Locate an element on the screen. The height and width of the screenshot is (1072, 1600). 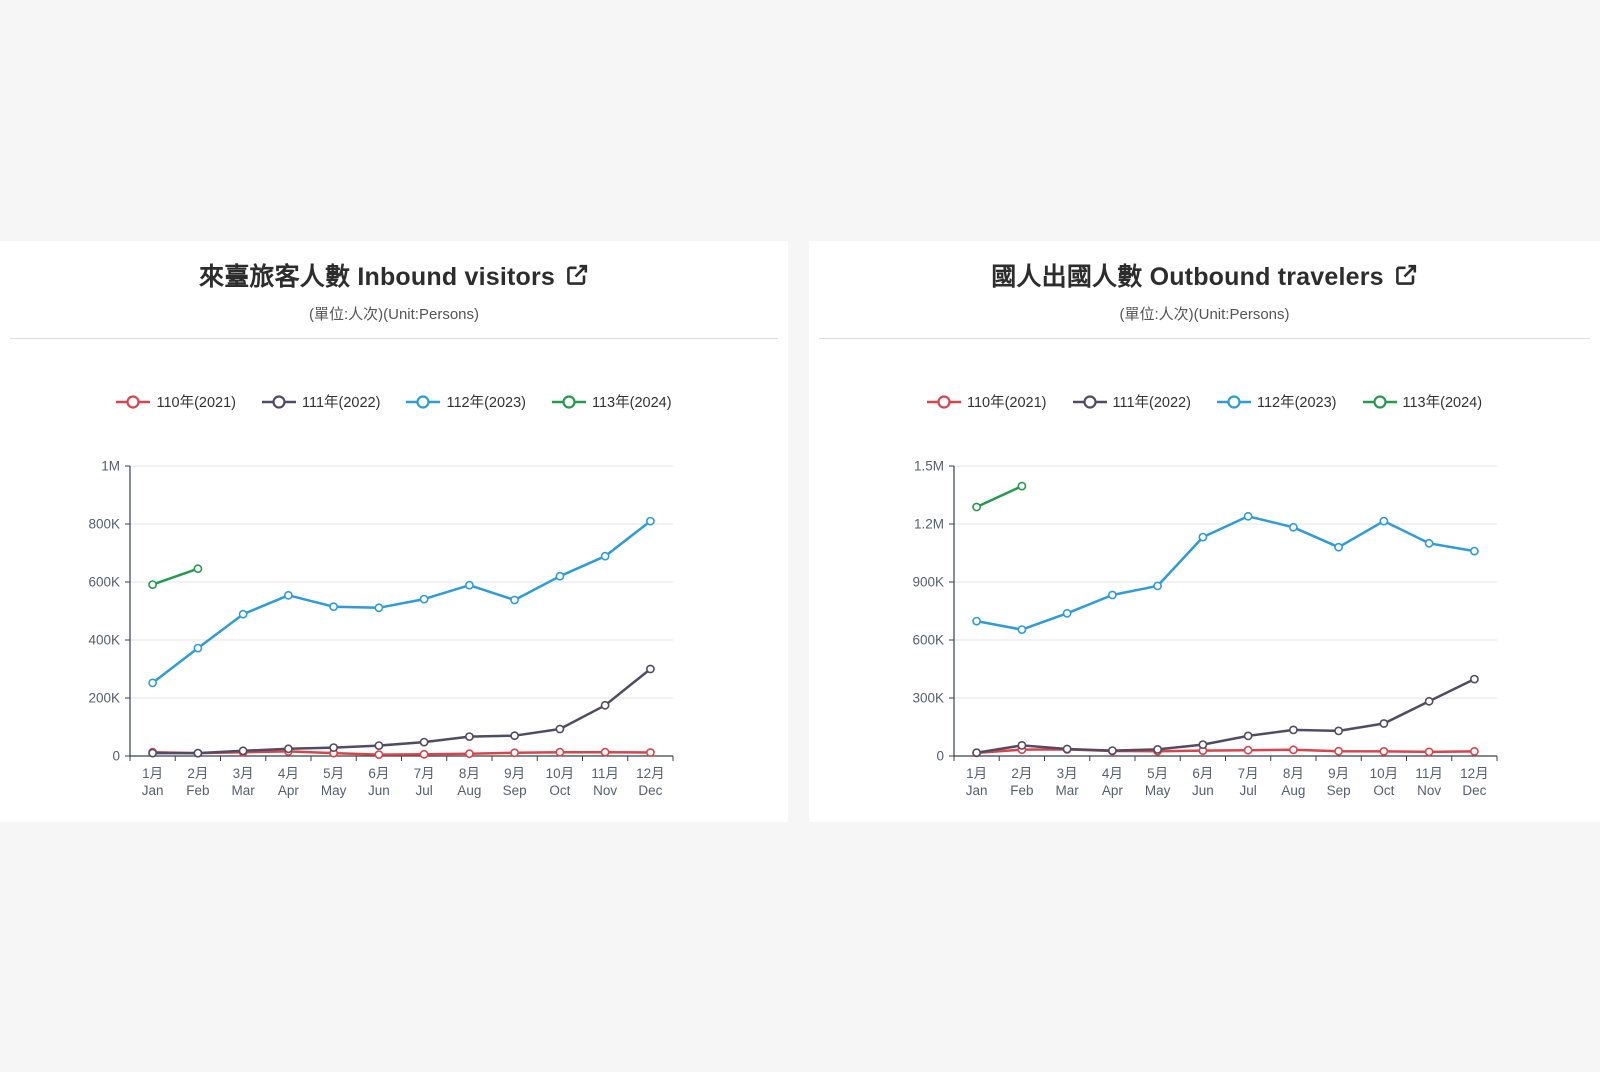
svg-text: 1.5M is located at coordinates (929, 466).